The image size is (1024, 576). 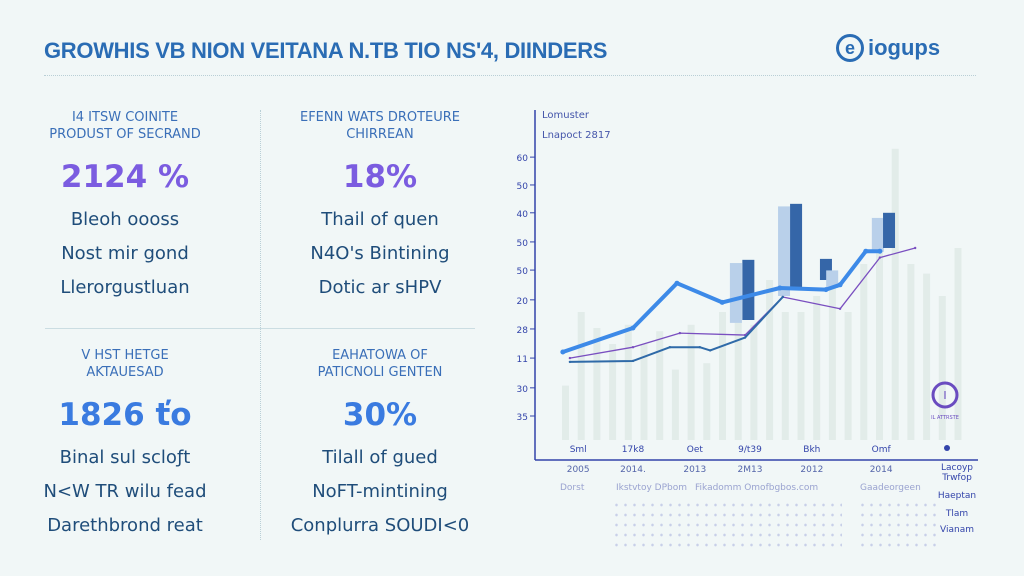 What do you see at coordinates (882, 450) in the screenshot?
I see `x-tick-label: Omf` at bounding box center [882, 450].